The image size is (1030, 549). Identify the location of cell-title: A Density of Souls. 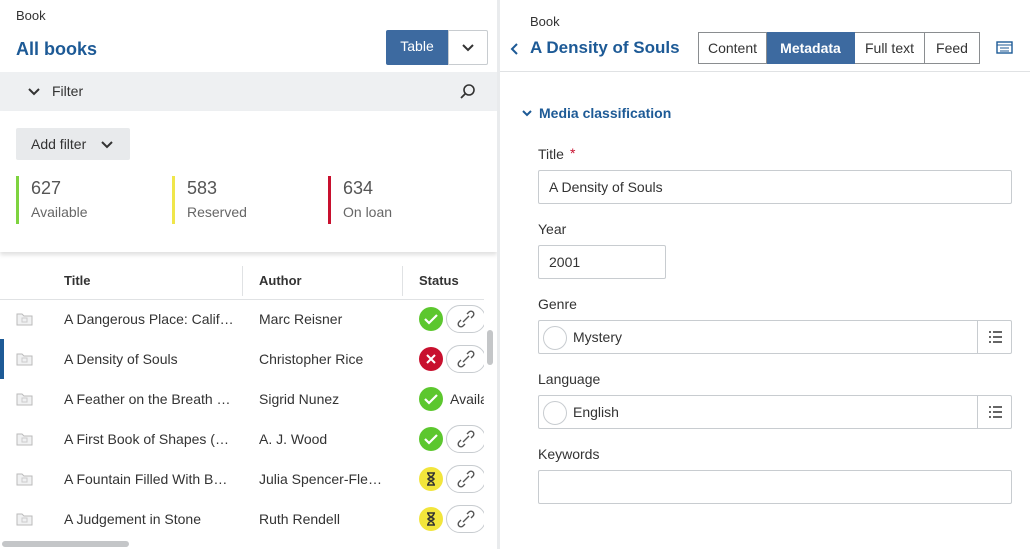
(121, 359).